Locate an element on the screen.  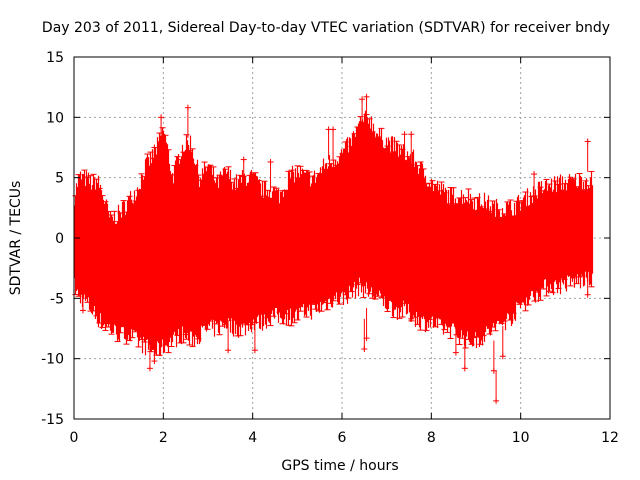
y-tick-label: 5 is located at coordinates (59, 179).